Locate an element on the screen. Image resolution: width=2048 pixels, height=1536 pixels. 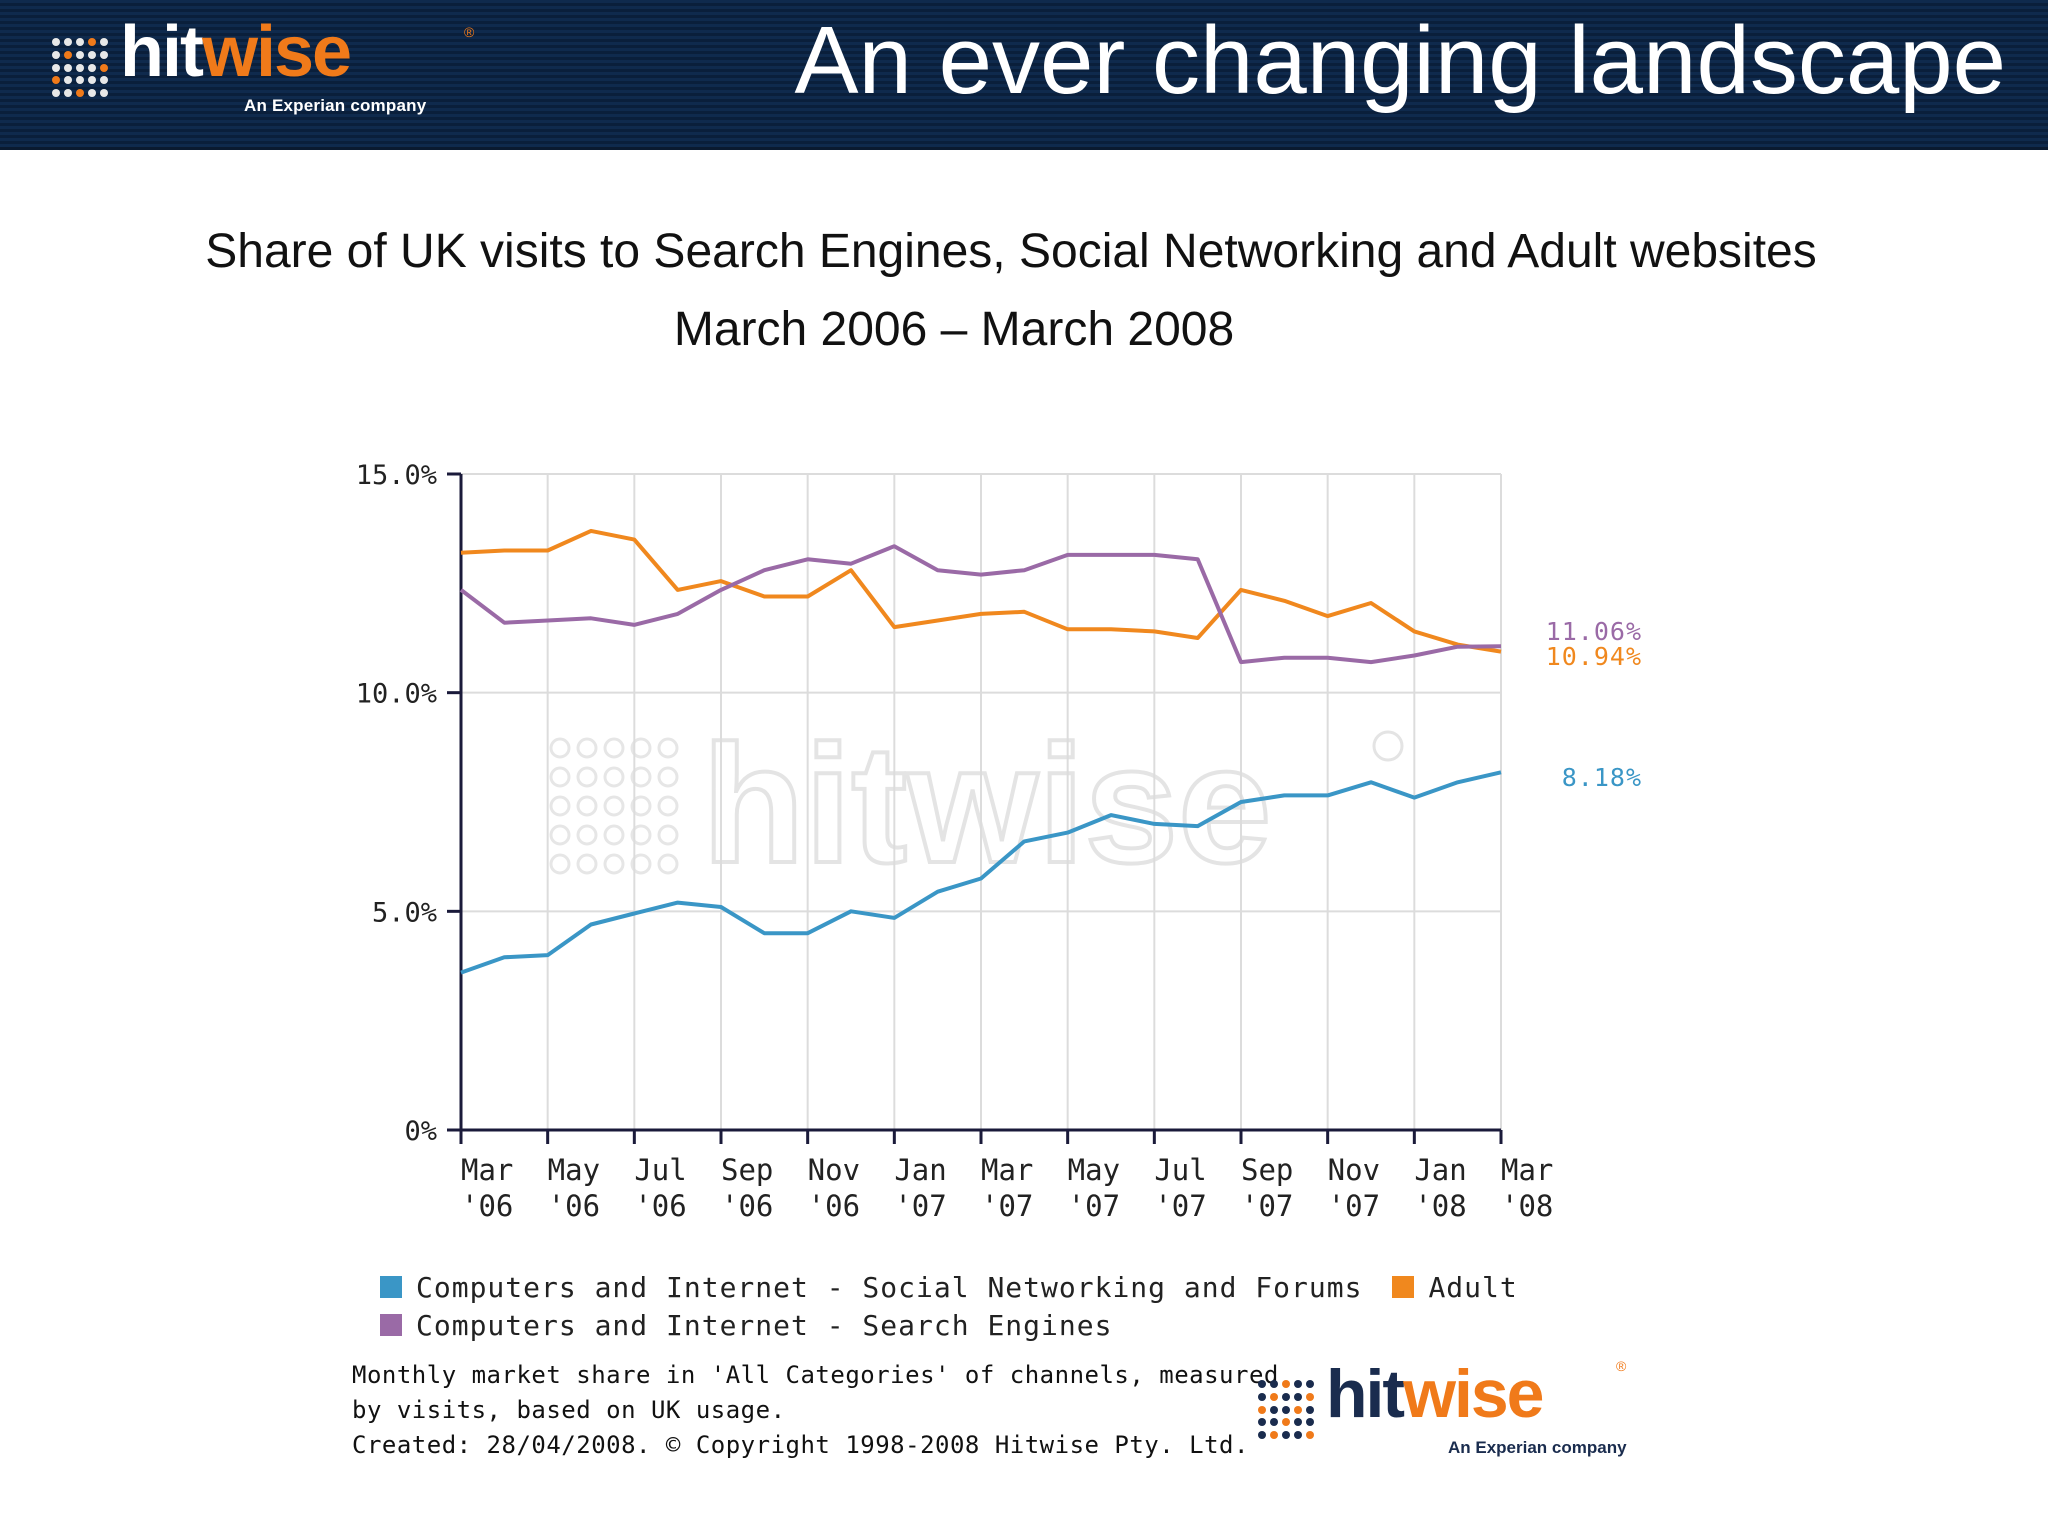
y-tick-label: 0% is located at coordinates (420, 1131).